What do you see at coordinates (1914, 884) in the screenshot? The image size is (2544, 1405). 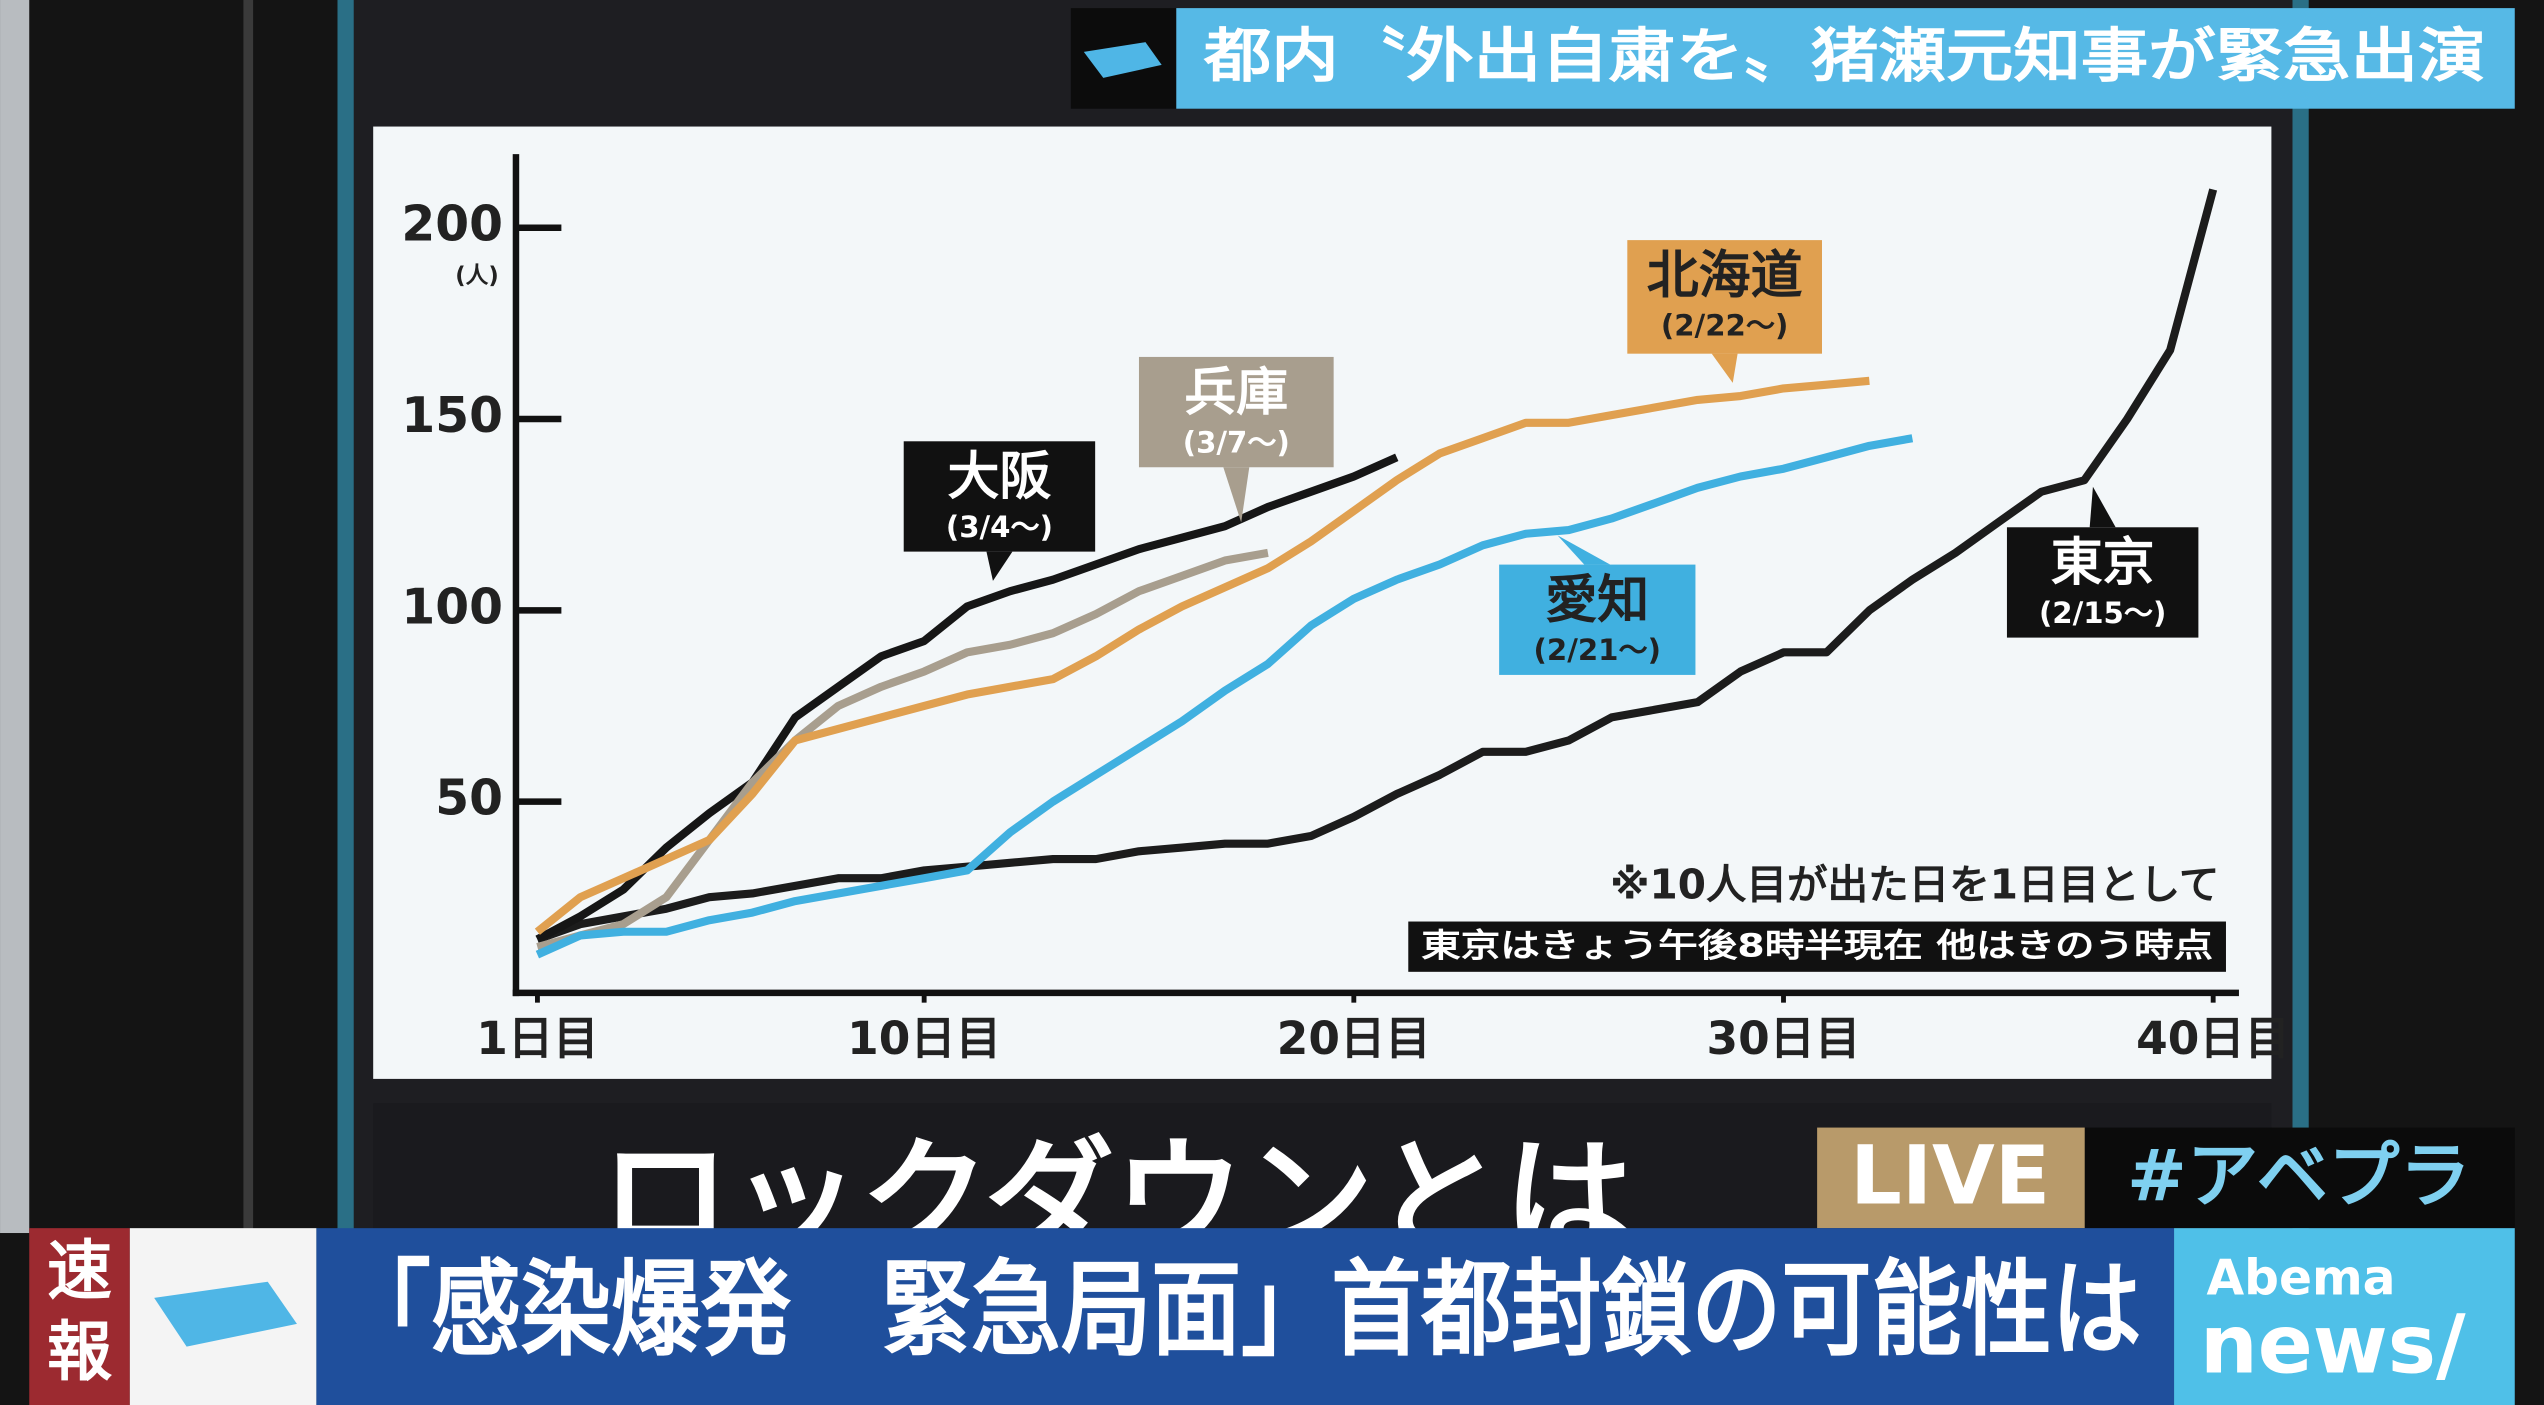 I see `note: ※10人目が出た日を1日目として` at bounding box center [1914, 884].